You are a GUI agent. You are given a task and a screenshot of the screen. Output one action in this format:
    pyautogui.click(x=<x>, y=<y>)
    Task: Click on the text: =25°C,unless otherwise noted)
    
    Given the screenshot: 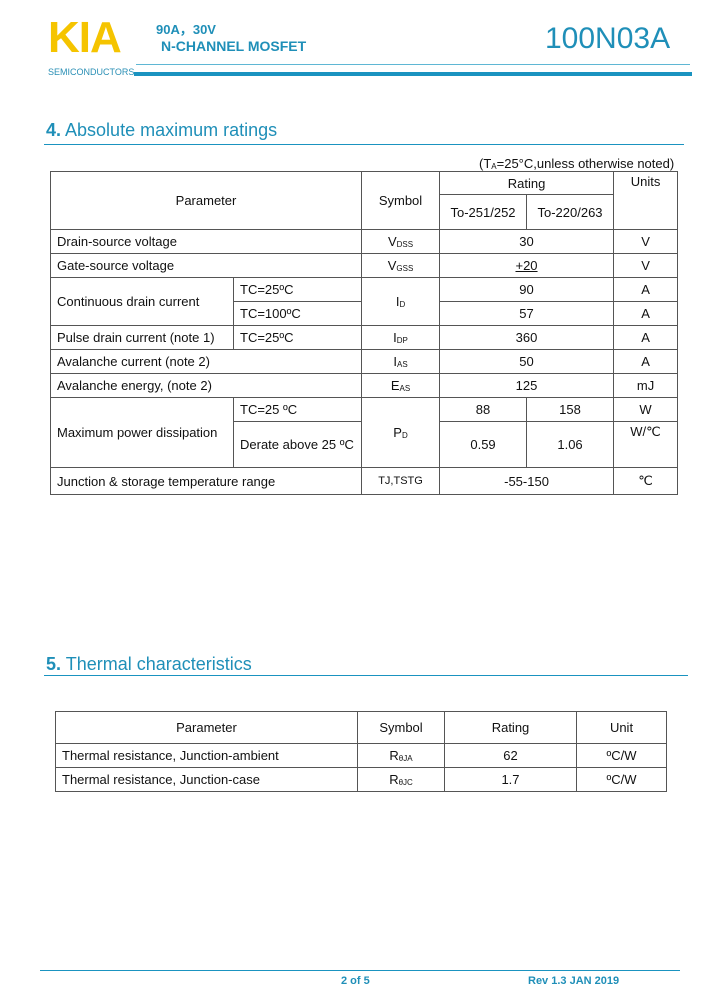 What is the action you would take?
    pyautogui.click(x=585, y=163)
    